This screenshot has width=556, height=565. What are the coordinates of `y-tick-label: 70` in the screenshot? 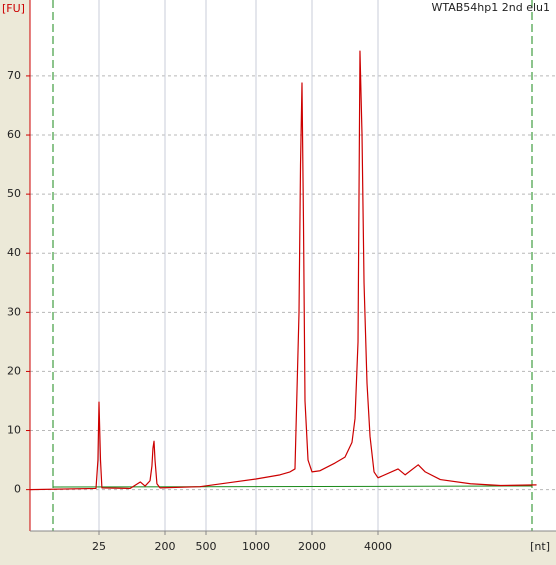 It's located at (14, 75).